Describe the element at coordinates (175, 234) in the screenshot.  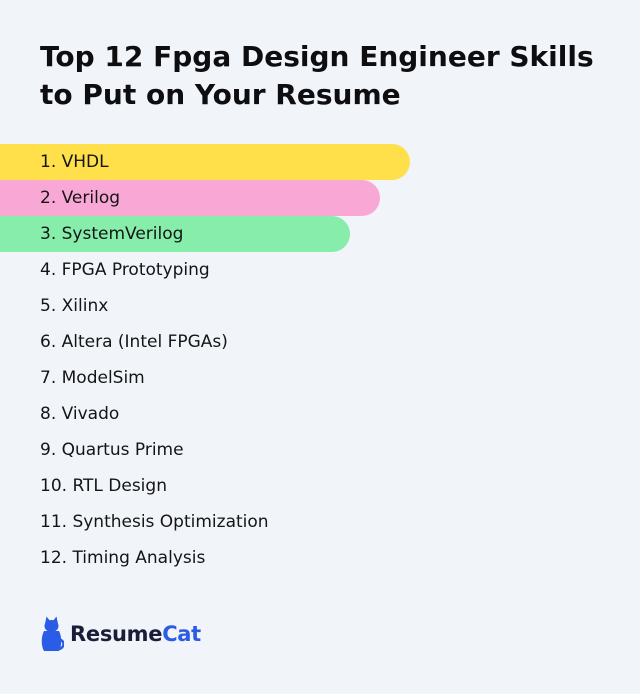
I see `skill-item: 3. SystemVerilog` at that location.